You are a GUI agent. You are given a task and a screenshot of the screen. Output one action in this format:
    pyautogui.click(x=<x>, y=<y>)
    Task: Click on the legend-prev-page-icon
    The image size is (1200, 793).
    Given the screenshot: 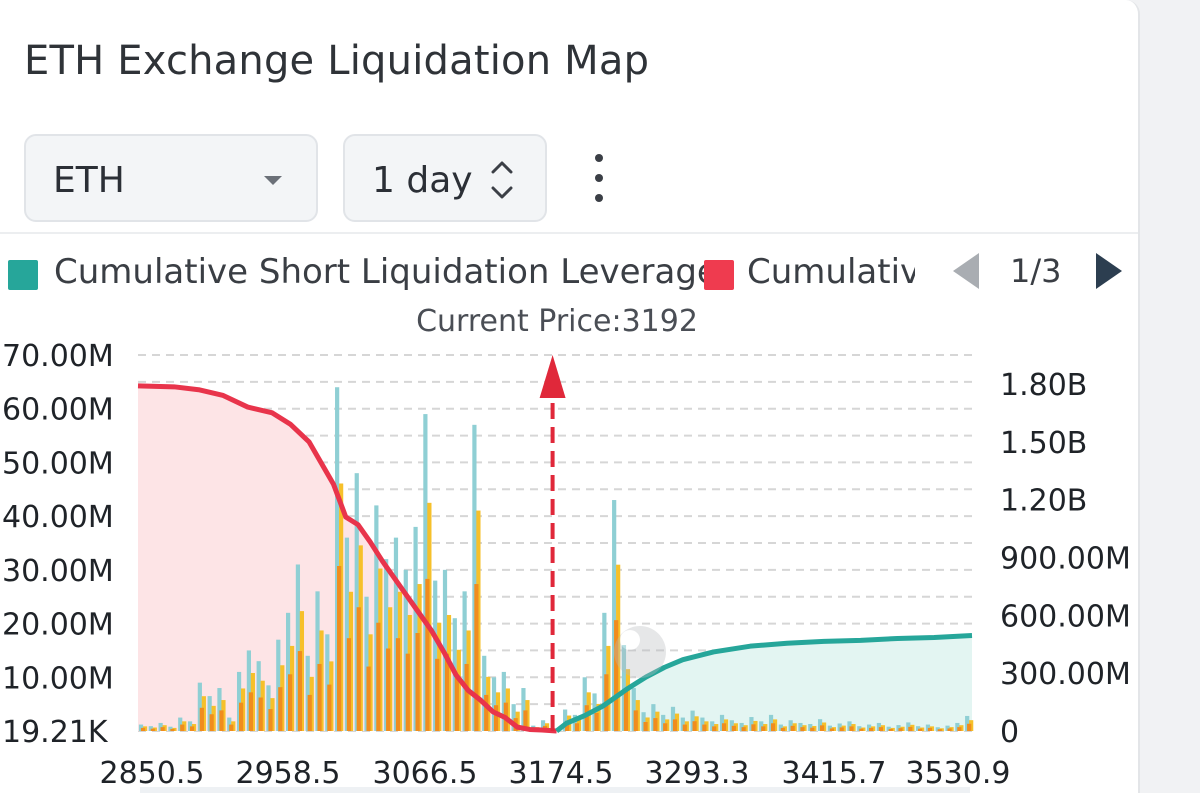 What is the action you would take?
    pyautogui.click(x=966, y=271)
    